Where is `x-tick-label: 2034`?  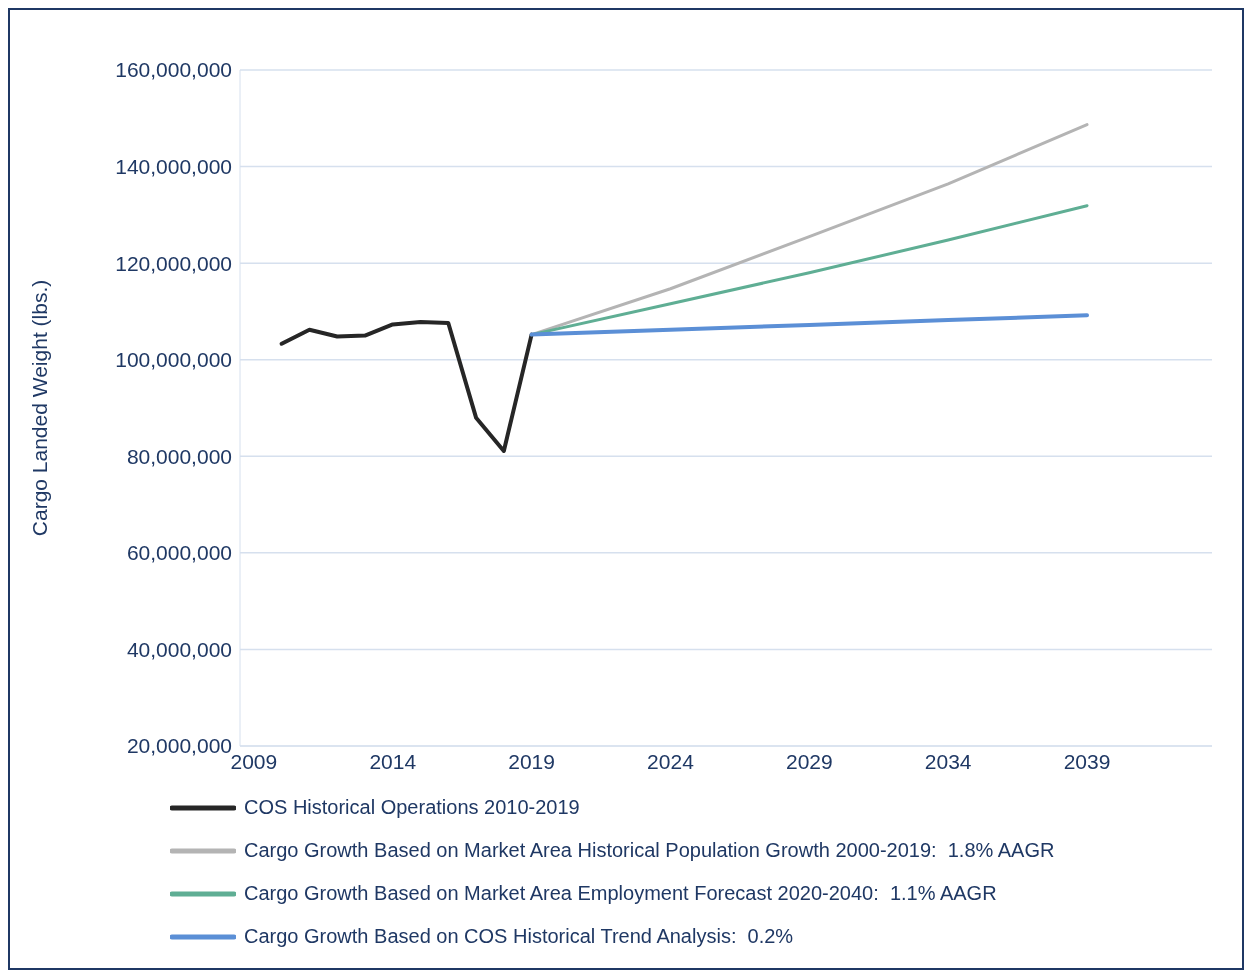
x-tick-label: 2034 is located at coordinates (948, 761).